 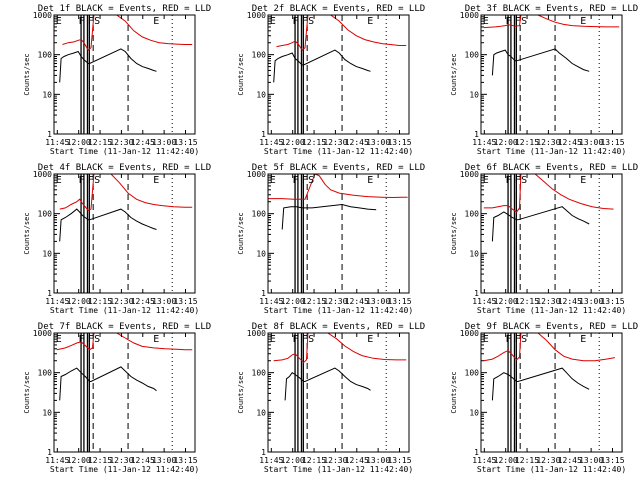 What do you see at coordinates (338, 327) in the screenshot?
I see `panel-title: Det 8f BLACK = Events, RED = LLD` at bounding box center [338, 327].